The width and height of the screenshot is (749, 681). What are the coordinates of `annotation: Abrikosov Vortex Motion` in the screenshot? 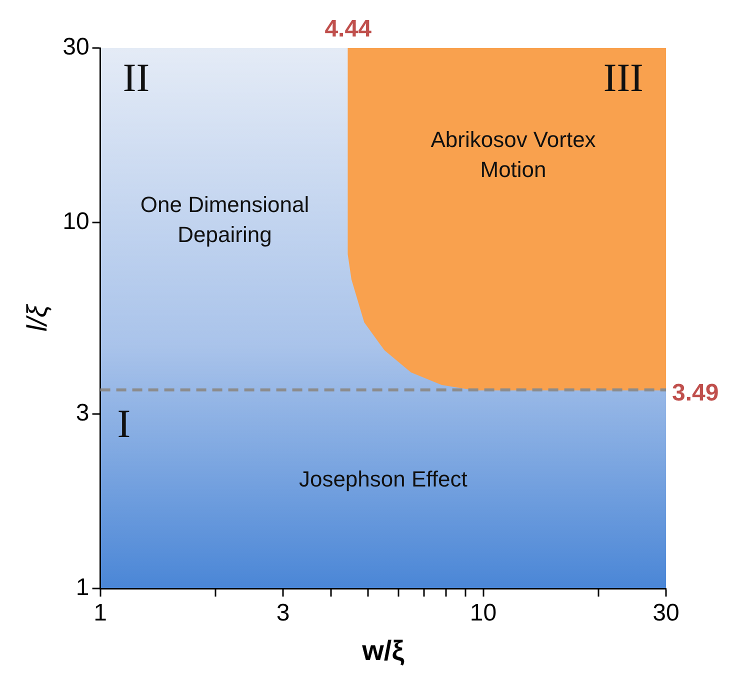 It's located at (513, 154).